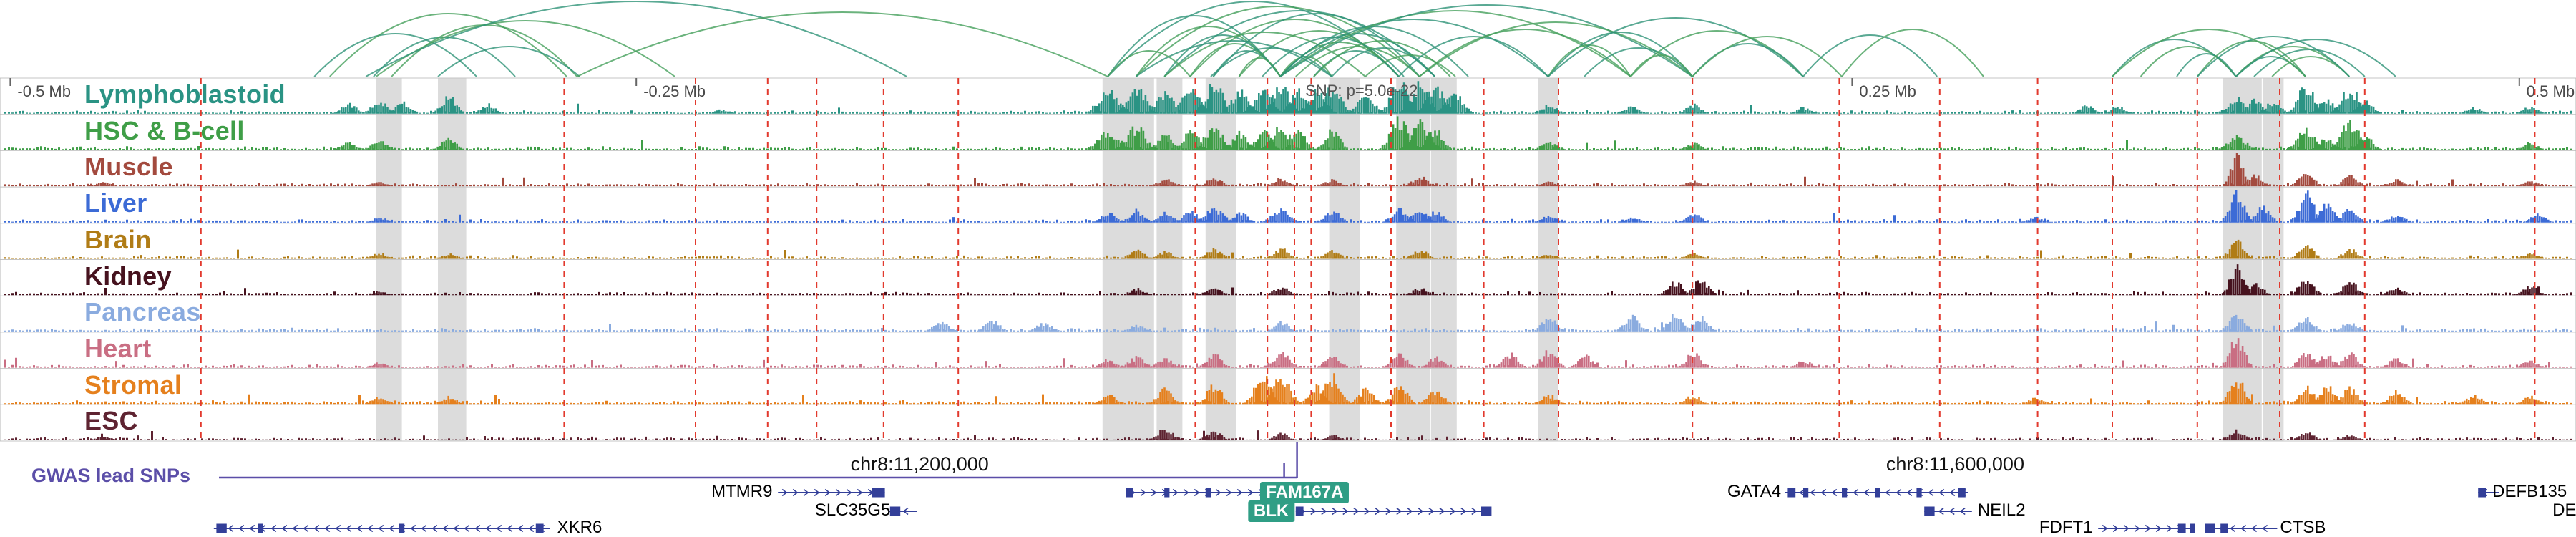  I want to click on interaction-arcs, so click(1354, 39).